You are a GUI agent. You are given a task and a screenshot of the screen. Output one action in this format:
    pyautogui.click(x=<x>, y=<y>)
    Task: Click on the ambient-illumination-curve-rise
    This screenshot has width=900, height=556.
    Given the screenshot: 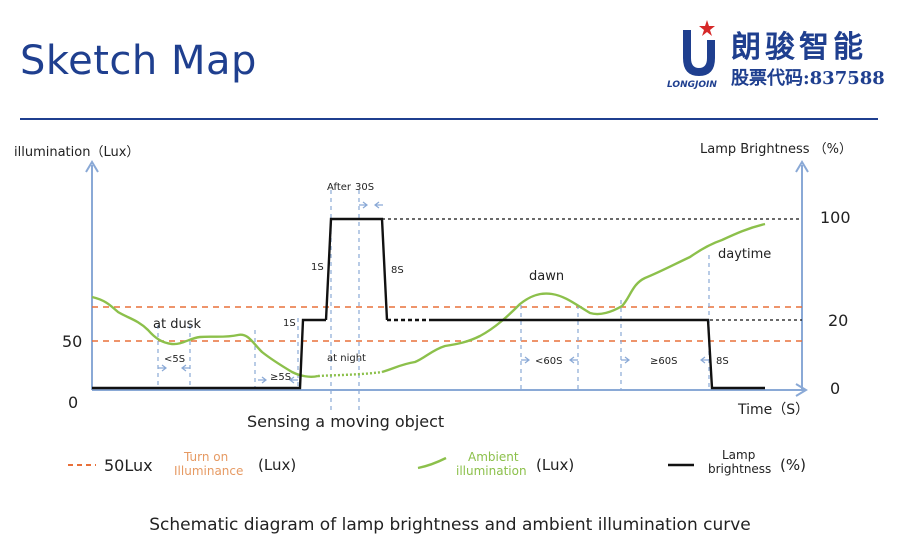 What is the action you would take?
    pyautogui.click(x=573, y=298)
    